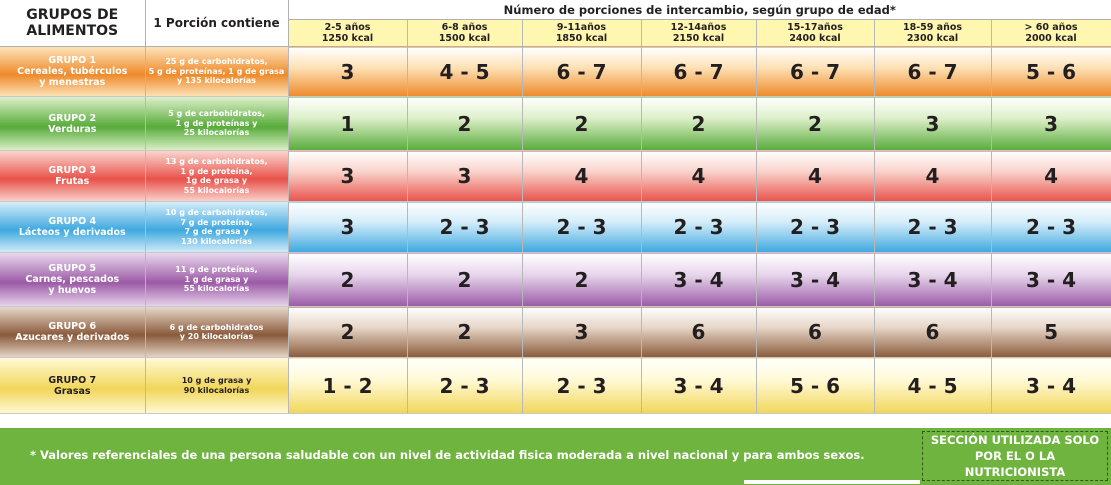 The width and height of the screenshot is (1111, 485). I want to click on group-title: GRUPO 1, so click(72, 60).